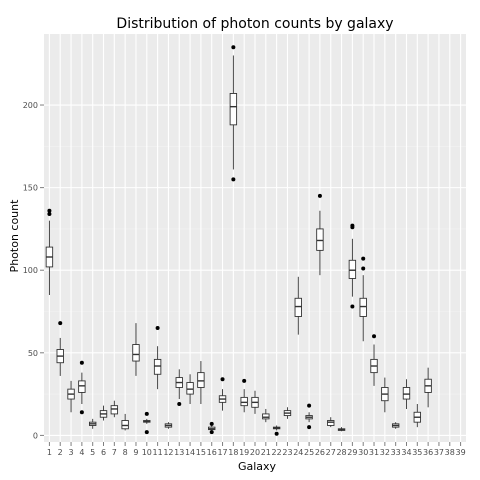  Describe the element at coordinates (254, 24) in the screenshot. I see `chart-title: Distribution of photon counts by galaxy` at that location.